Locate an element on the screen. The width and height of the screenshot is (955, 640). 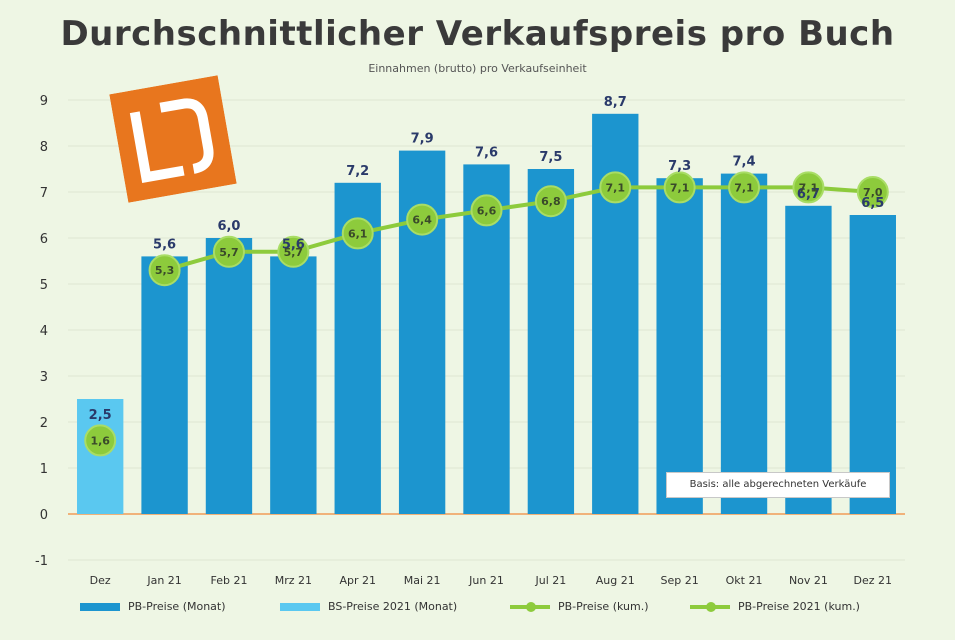
legend-label: PB-Preise (Monat) is located at coordinates (177, 606).